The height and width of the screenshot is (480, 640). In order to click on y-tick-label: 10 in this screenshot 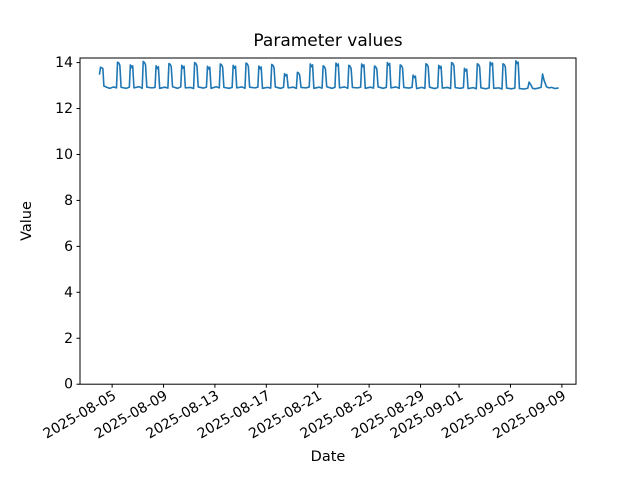, I will do `click(64, 155)`.